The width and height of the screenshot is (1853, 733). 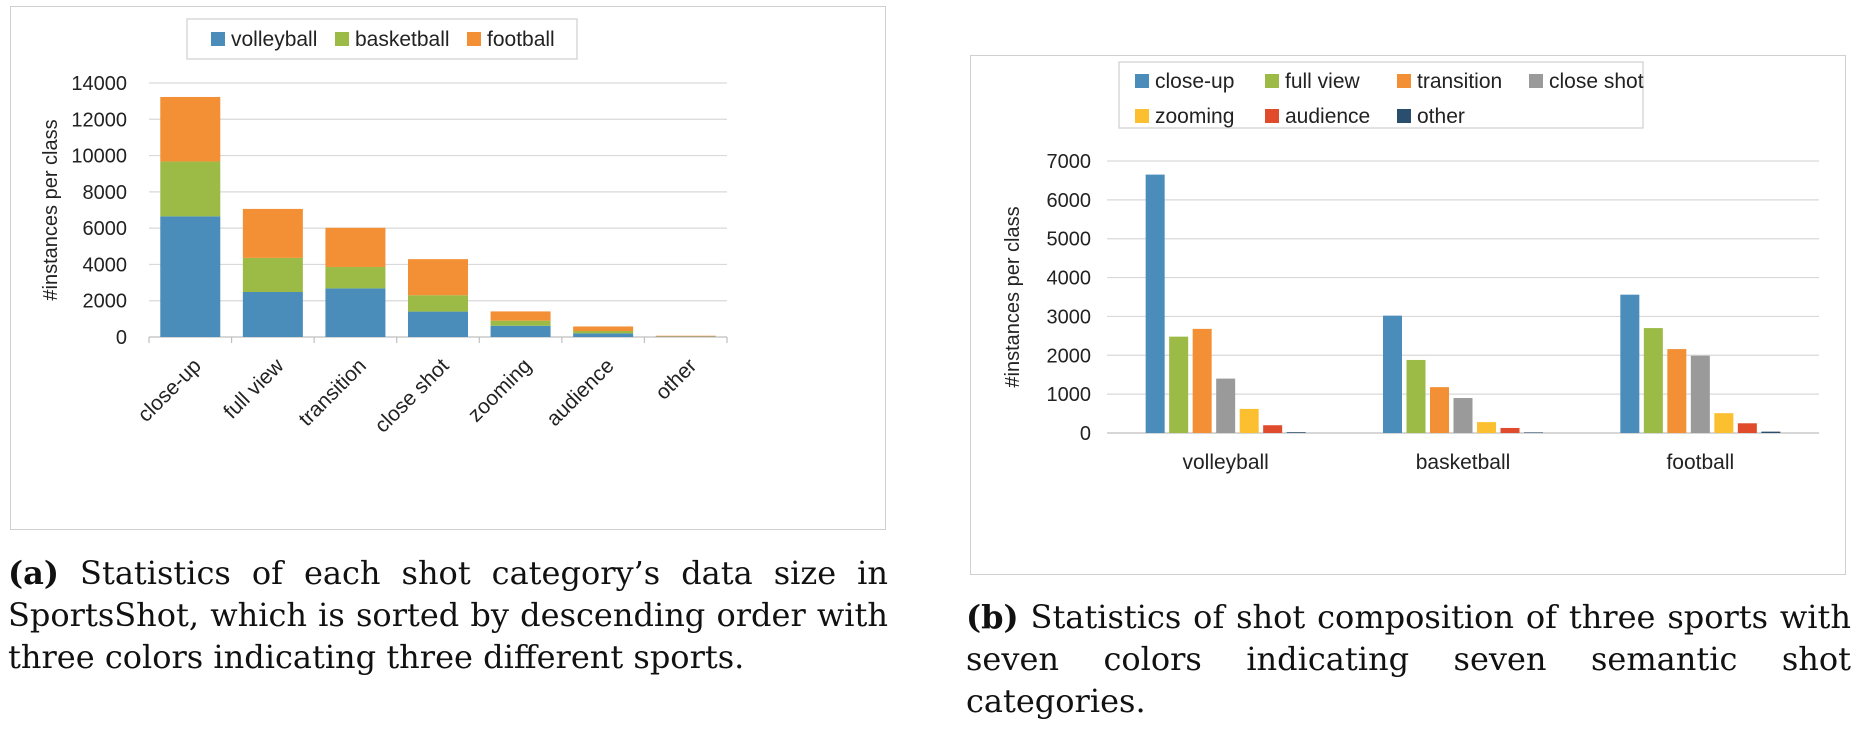 What do you see at coordinates (411, 395) in the screenshot?
I see `x-tick-label: close shot` at bounding box center [411, 395].